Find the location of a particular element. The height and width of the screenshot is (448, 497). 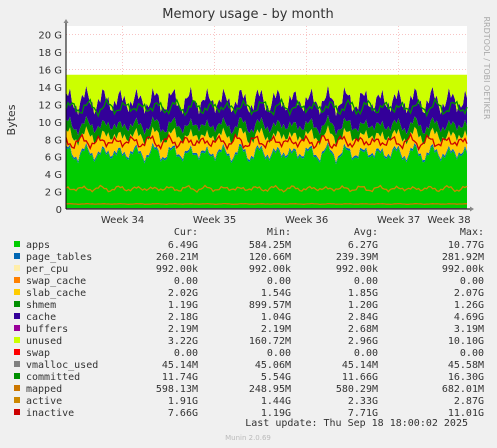

legend-name-unused: unused is located at coordinates (44, 341).